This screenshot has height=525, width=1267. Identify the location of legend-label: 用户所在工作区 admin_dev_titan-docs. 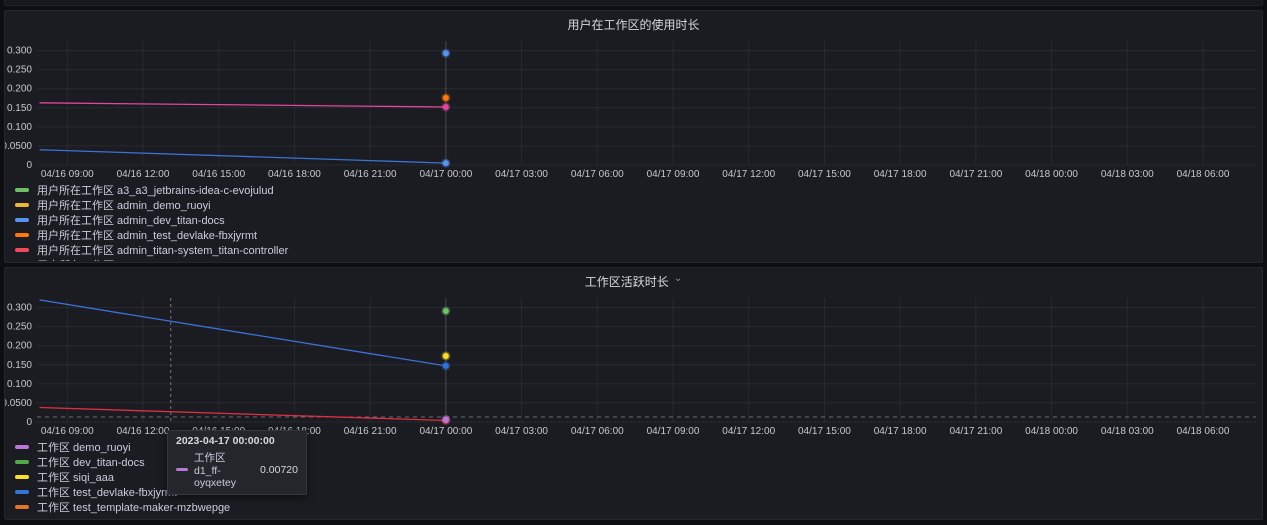
(131, 220).